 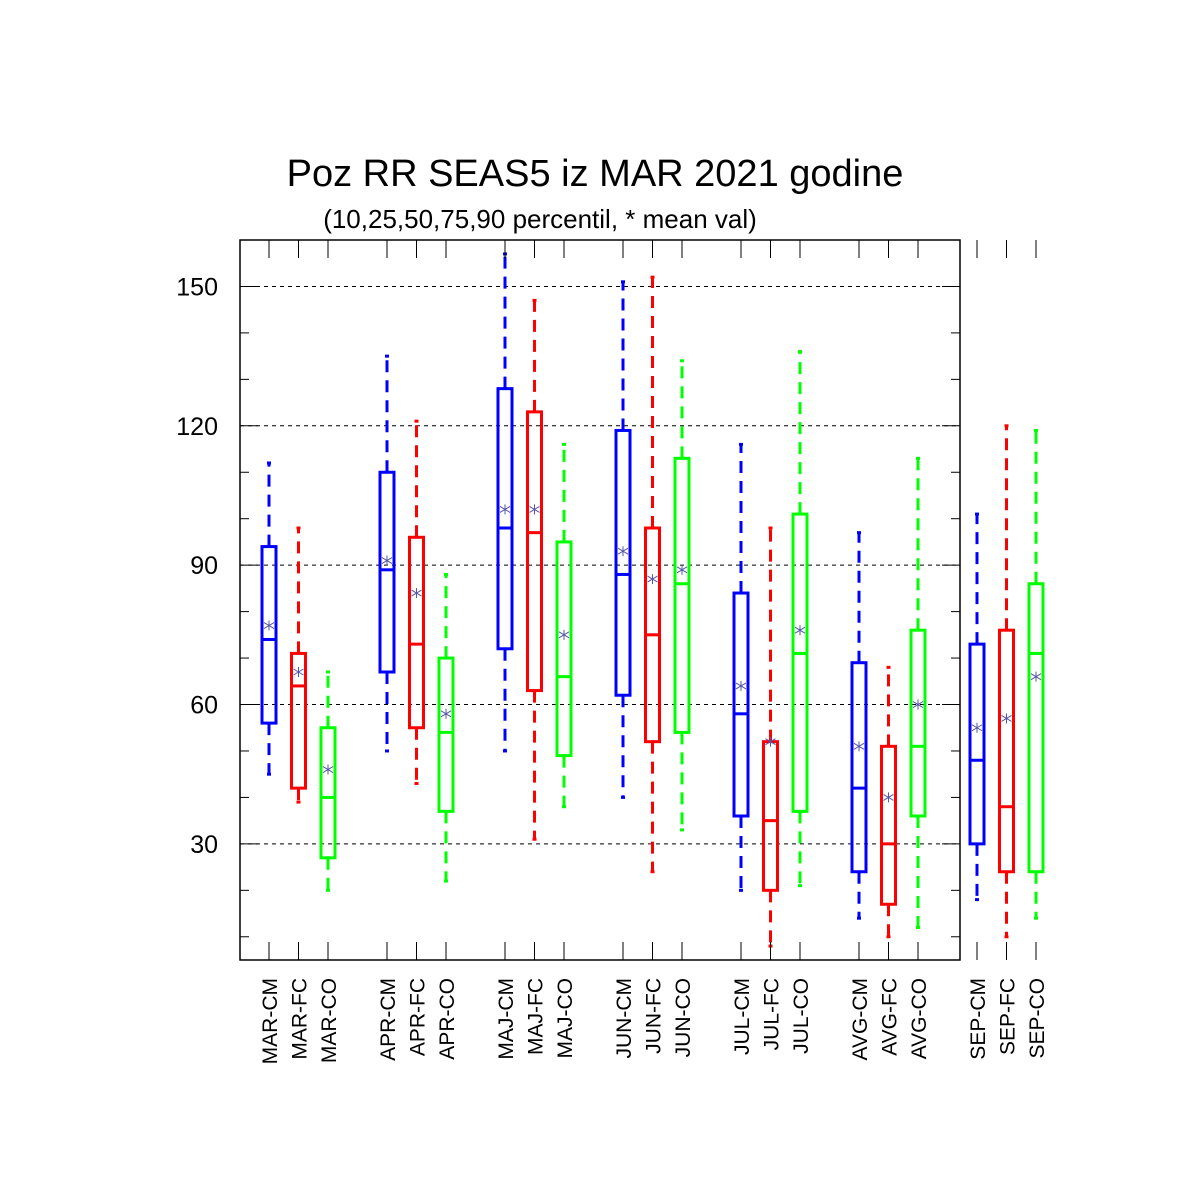 What do you see at coordinates (387, 553) in the screenshot?
I see `boxplot-apr-cm` at bounding box center [387, 553].